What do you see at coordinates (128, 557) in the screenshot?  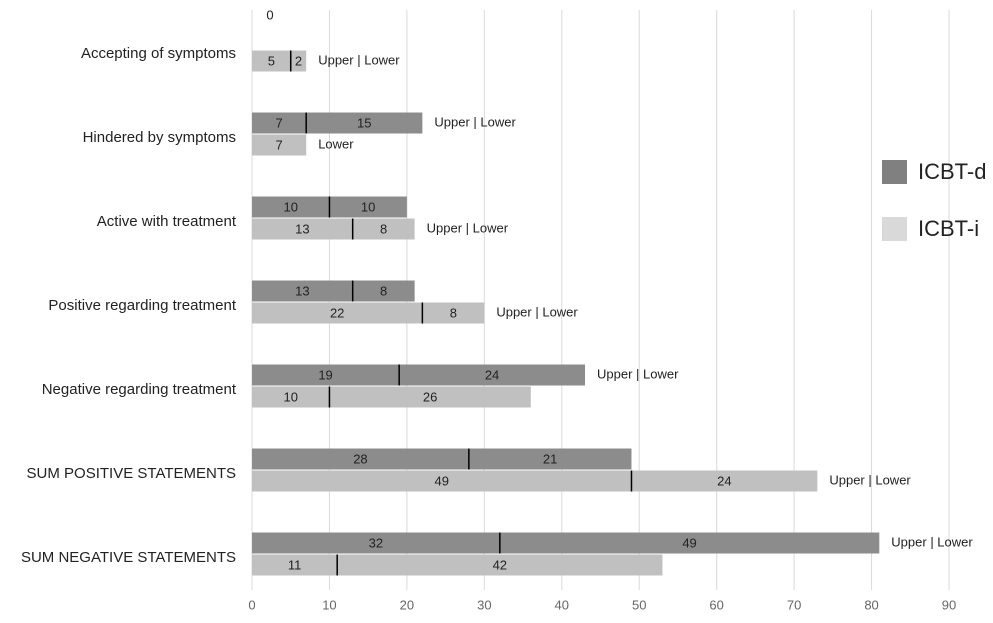 I see `category-label: SUM NEGATIVE STATEMENTS` at bounding box center [128, 557].